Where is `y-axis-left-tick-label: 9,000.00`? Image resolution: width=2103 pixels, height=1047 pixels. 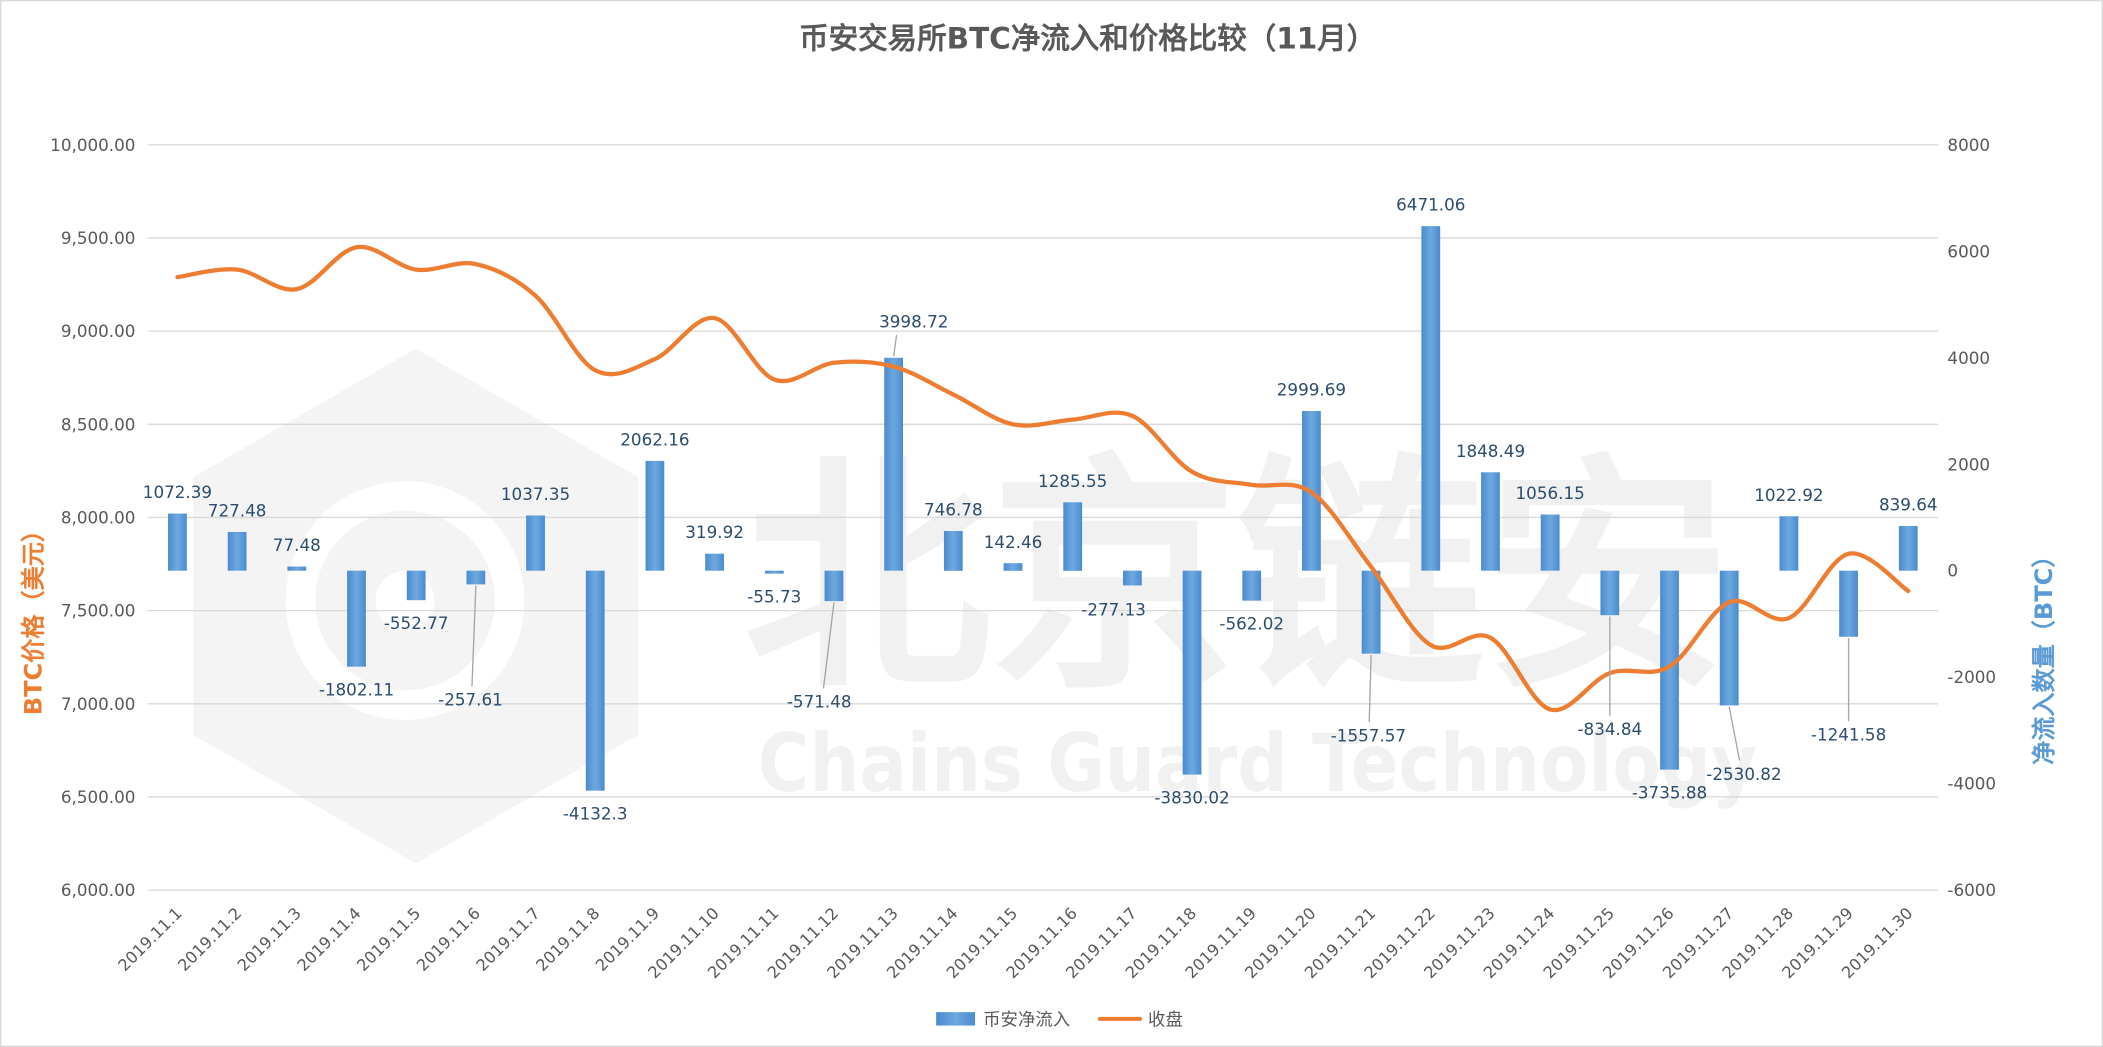 y-axis-left-tick-label: 9,000.00 is located at coordinates (98, 331).